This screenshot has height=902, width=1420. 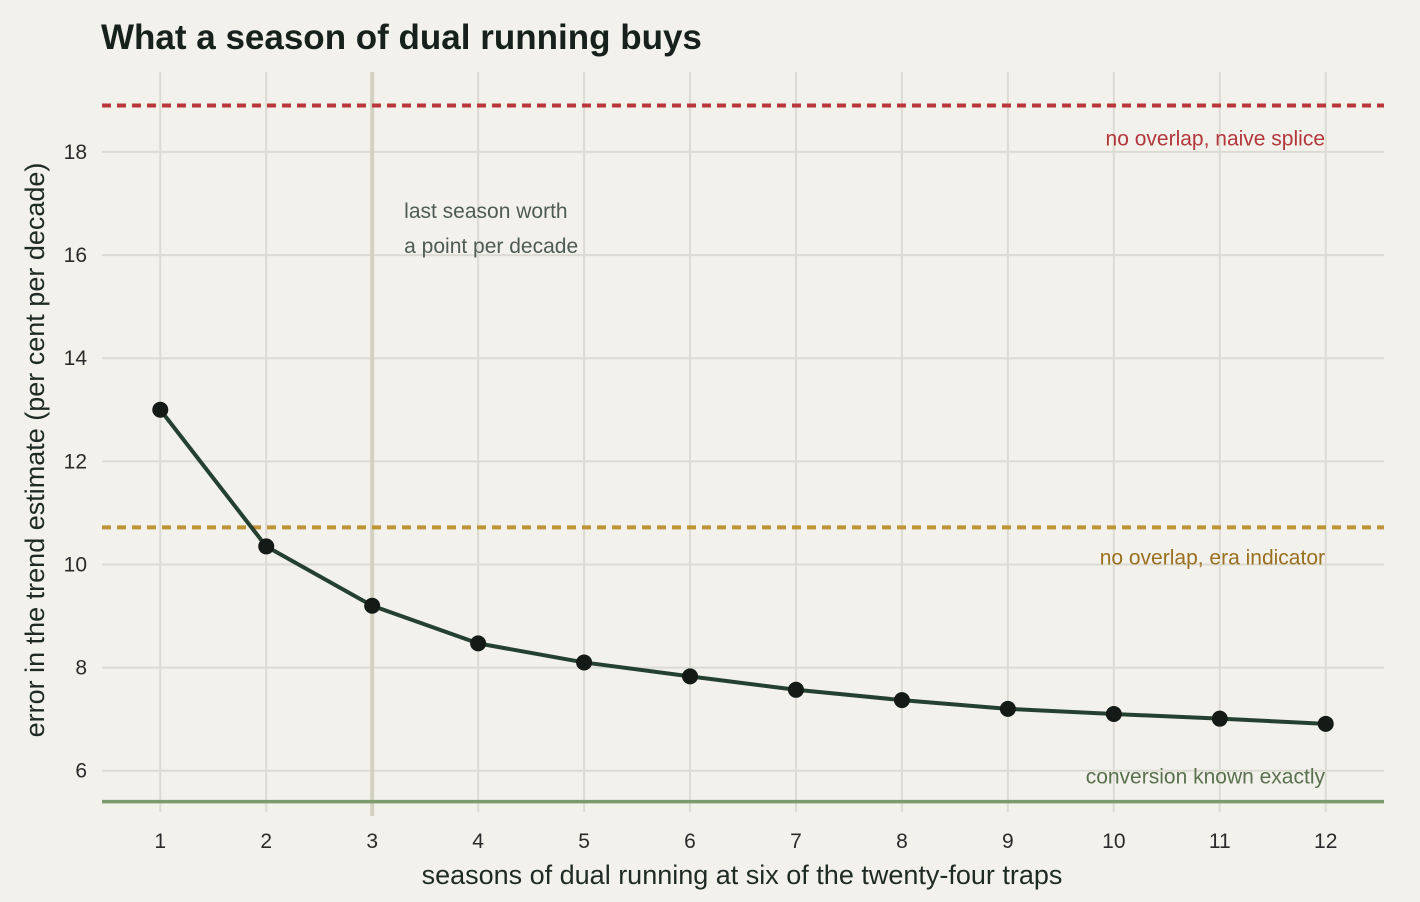 I want to click on vertical-marker-label: a point per decade, so click(x=491, y=246).